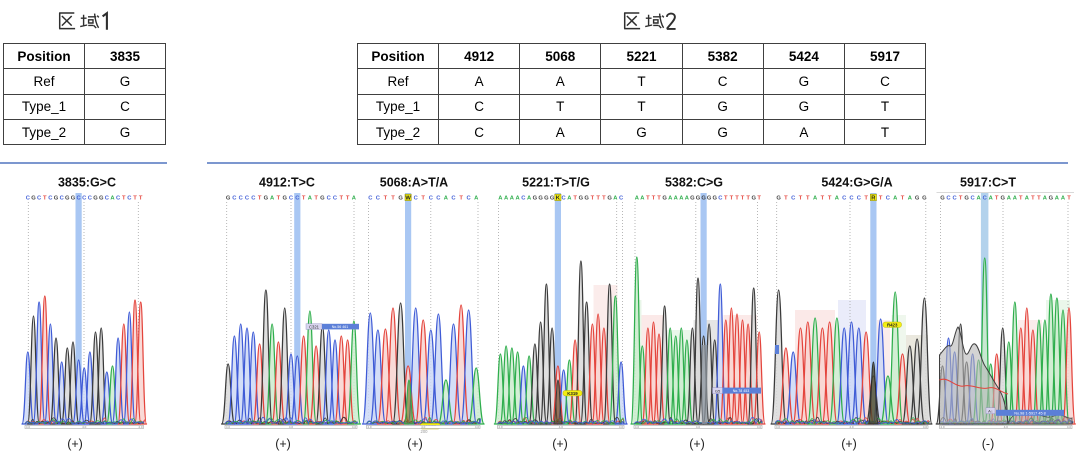 The height and width of the screenshot is (455, 1080). I want to click on svg-text: 5424:G>G/A, so click(856, 183).